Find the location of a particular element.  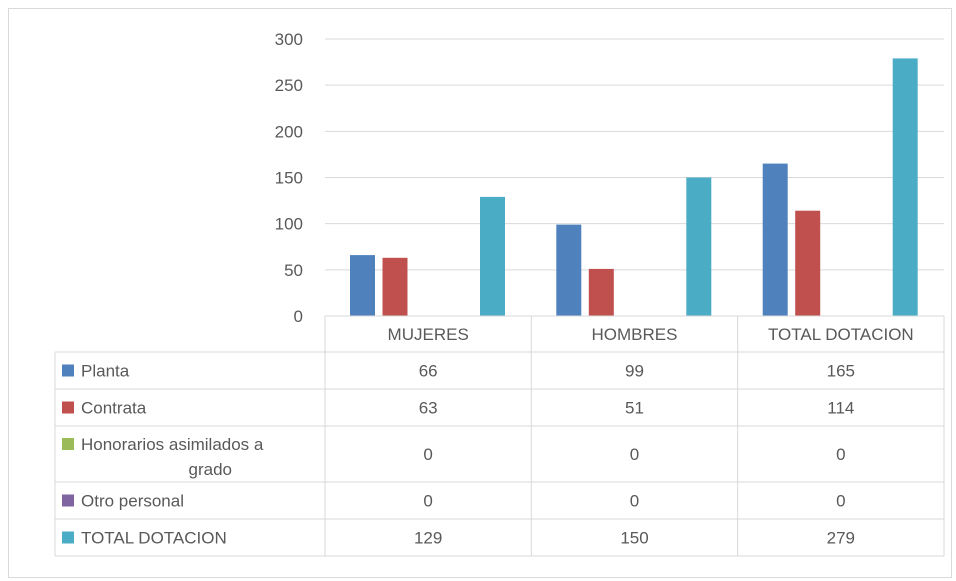

data-value: 279 is located at coordinates (841, 538).